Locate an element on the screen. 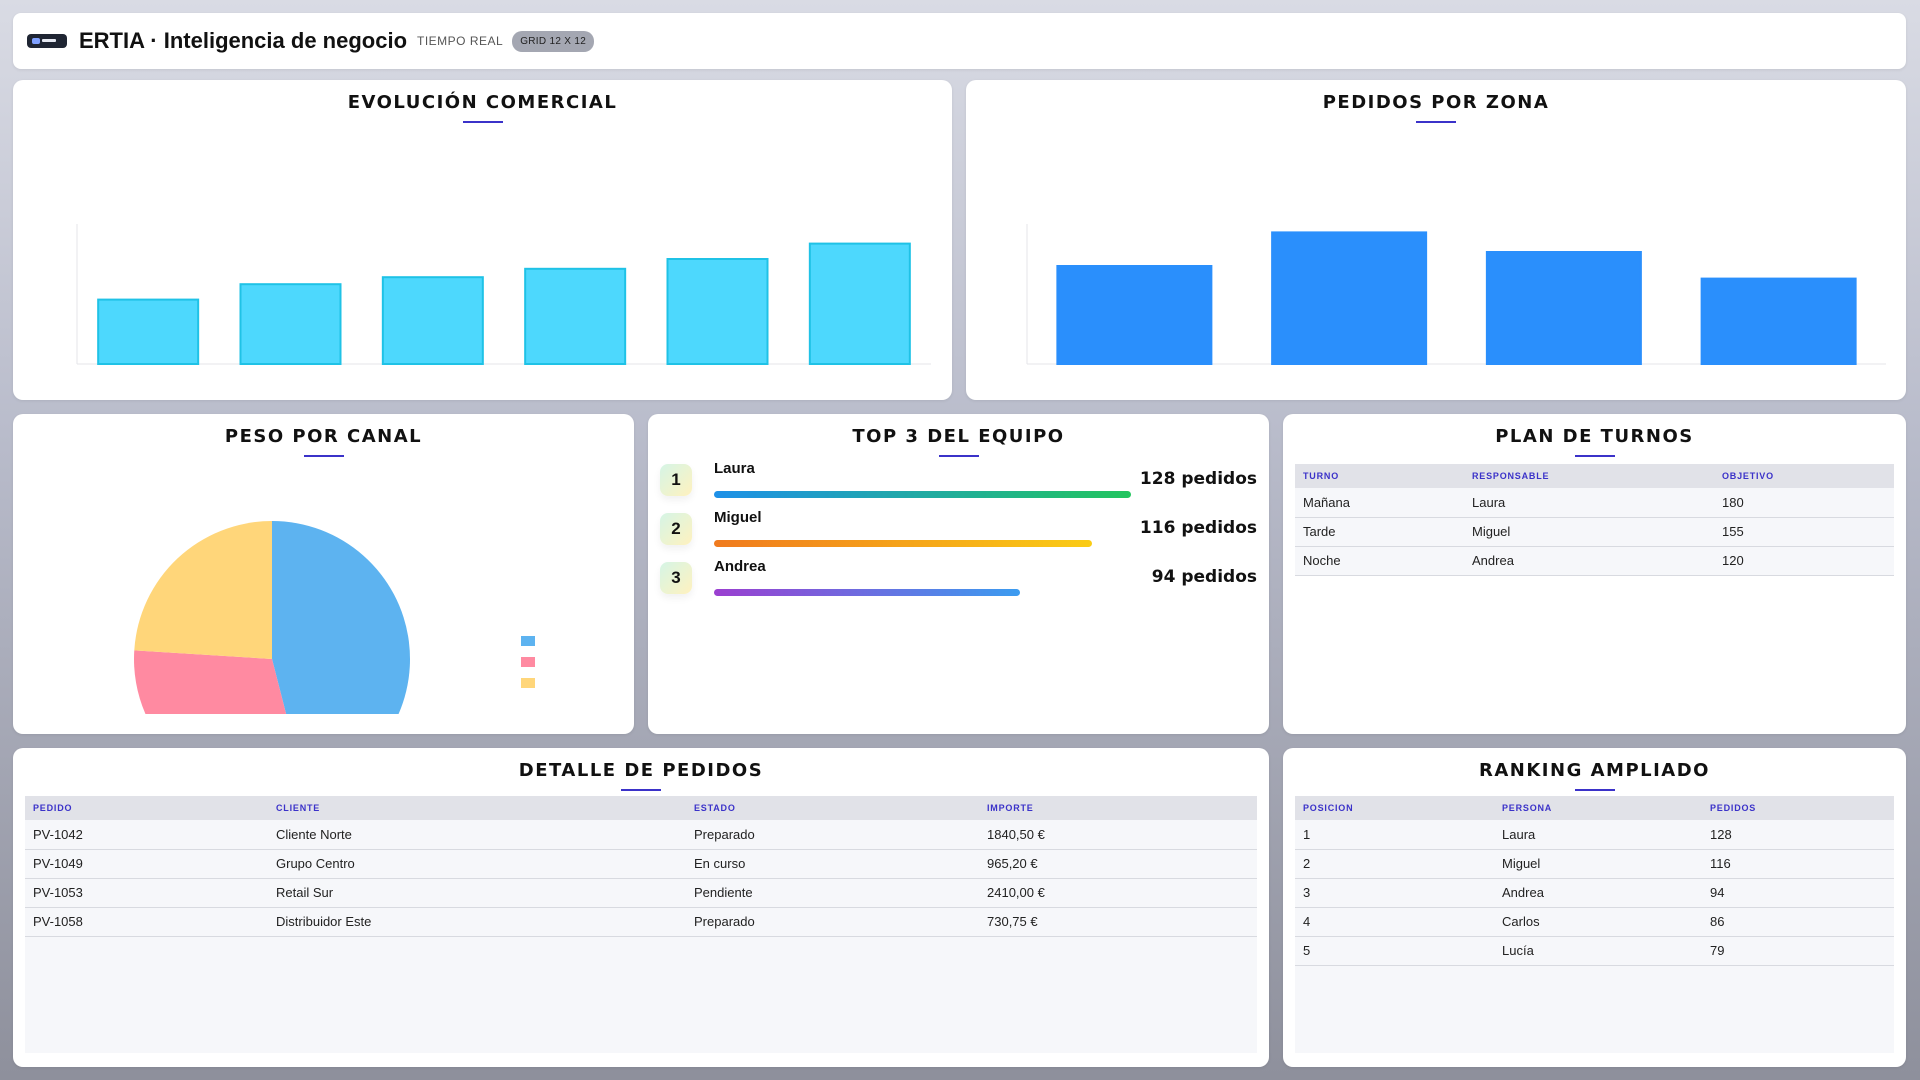 This screenshot has height=1080, width=1920. rank-name: Miguel is located at coordinates (738, 517).